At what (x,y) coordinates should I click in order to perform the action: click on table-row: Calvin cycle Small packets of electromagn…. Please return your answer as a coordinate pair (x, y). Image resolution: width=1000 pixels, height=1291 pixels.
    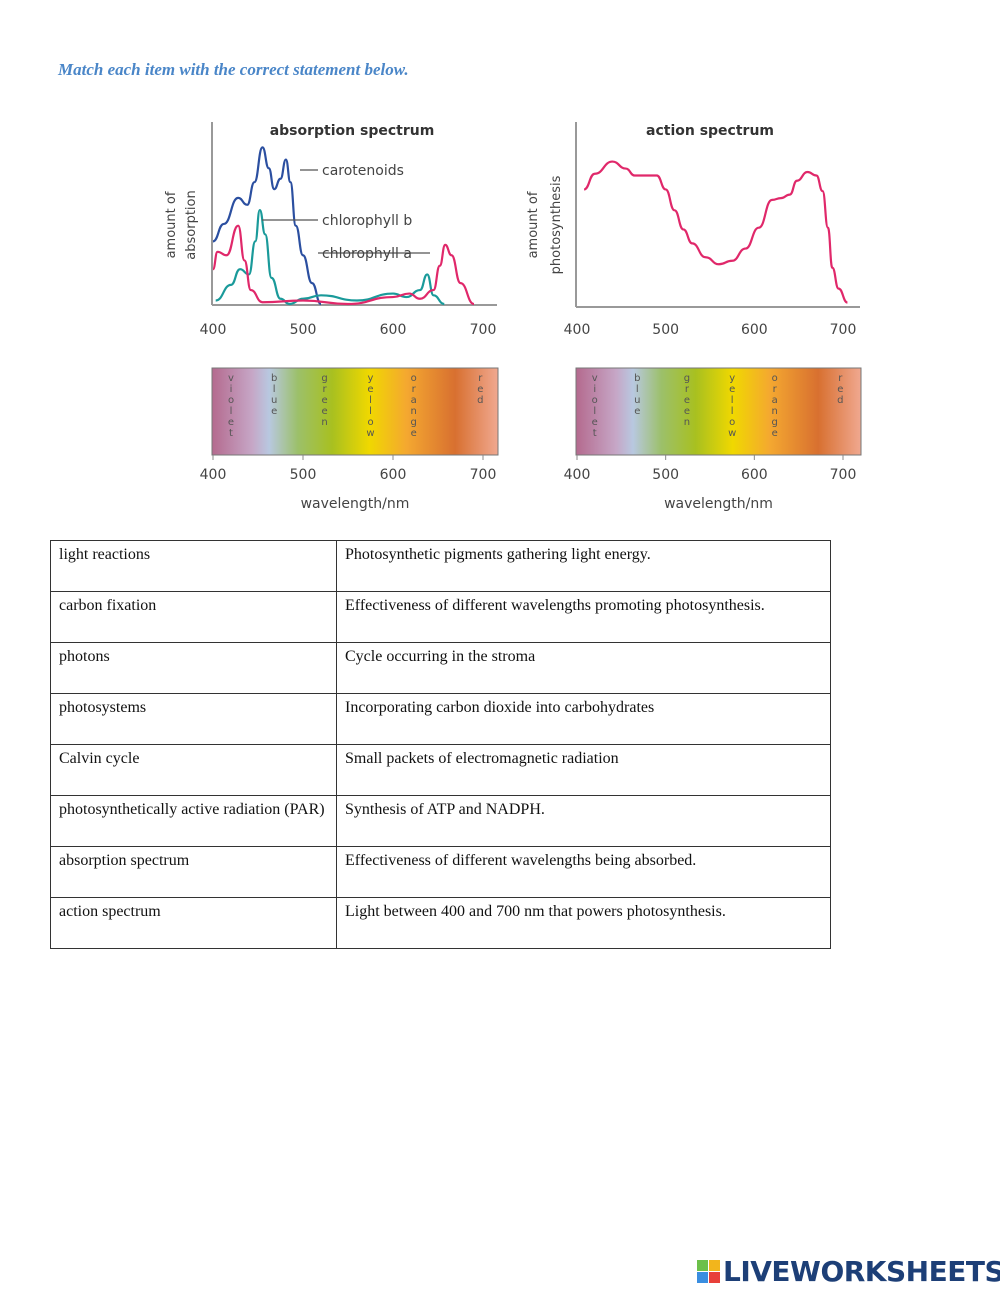
    Looking at the image, I should click on (440, 770).